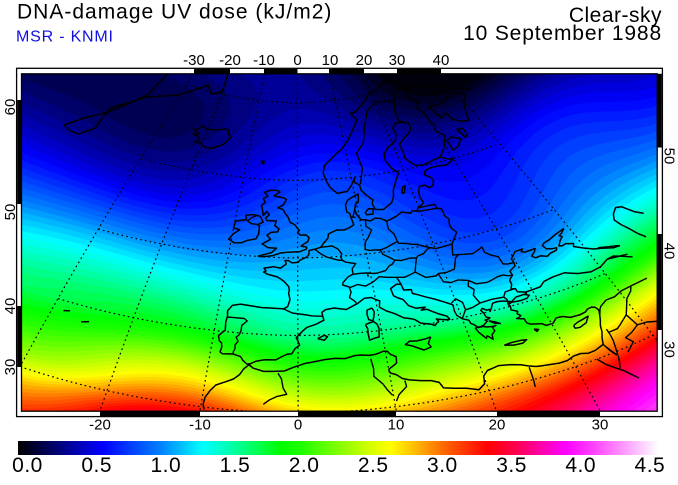 The height and width of the screenshot is (485, 678). What do you see at coordinates (65, 37) in the screenshot?
I see `svg-text: MSR - KNMI` at bounding box center [65, 37].